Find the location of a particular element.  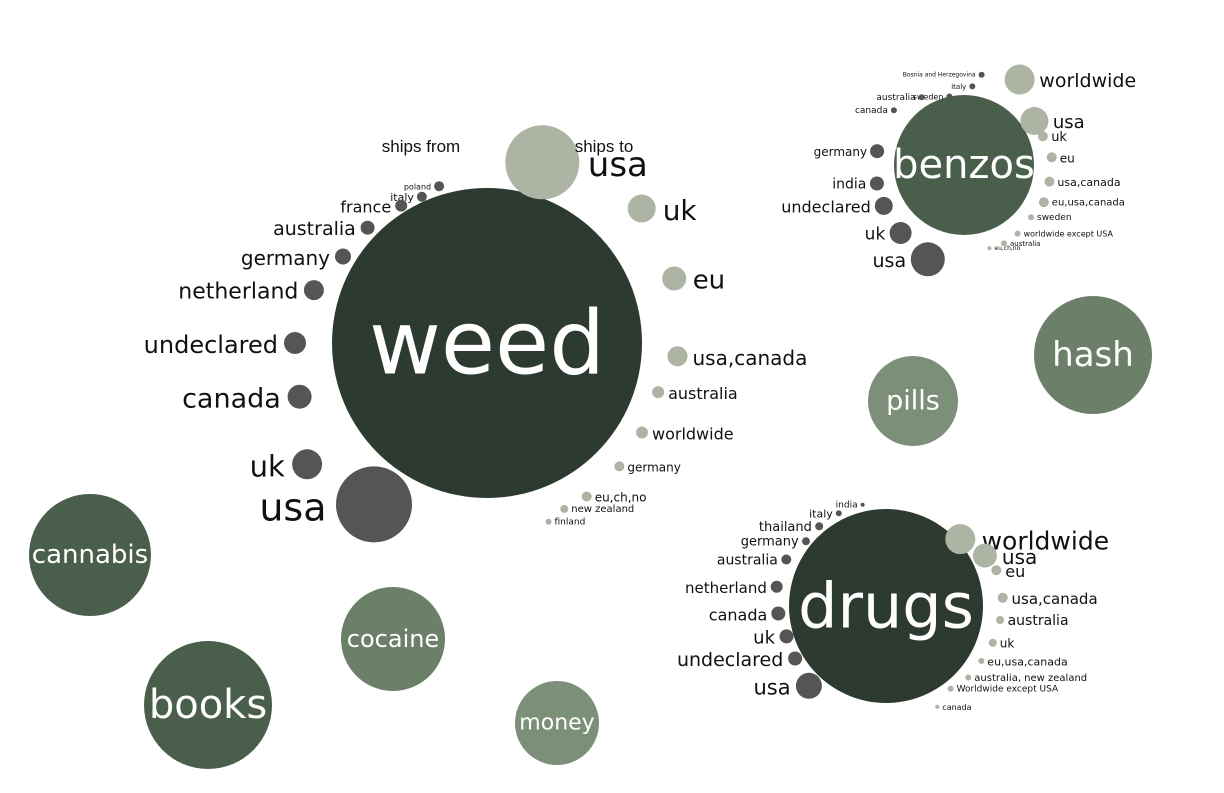

bubble-pills is located at coordinates (913, 401).